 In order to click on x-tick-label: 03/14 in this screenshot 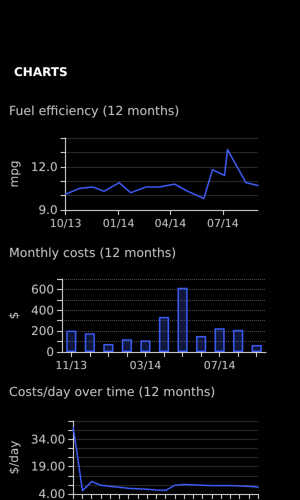, I will do `click(146, 365)`.